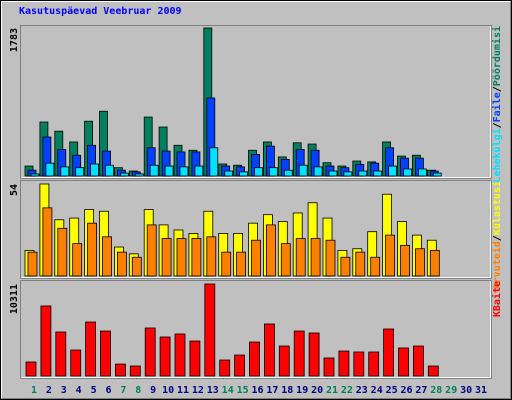 This screenshot has width=512, height=400. What do you see at coordinates (213, 390) in the screenshot?
I see `x-tick-label: 13` at bounding box center [213, 390].